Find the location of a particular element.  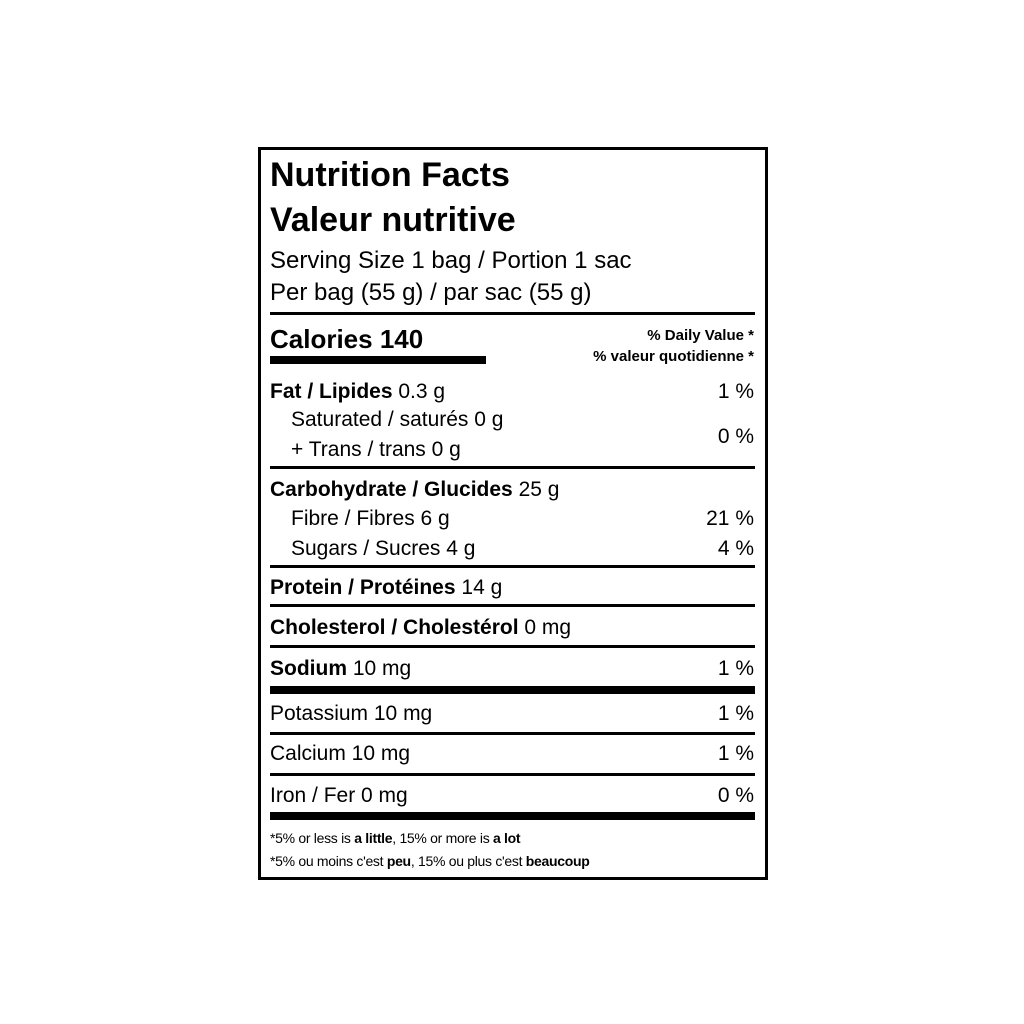

title-fr: Valeur nutritive is located at coordinates (393, 220).